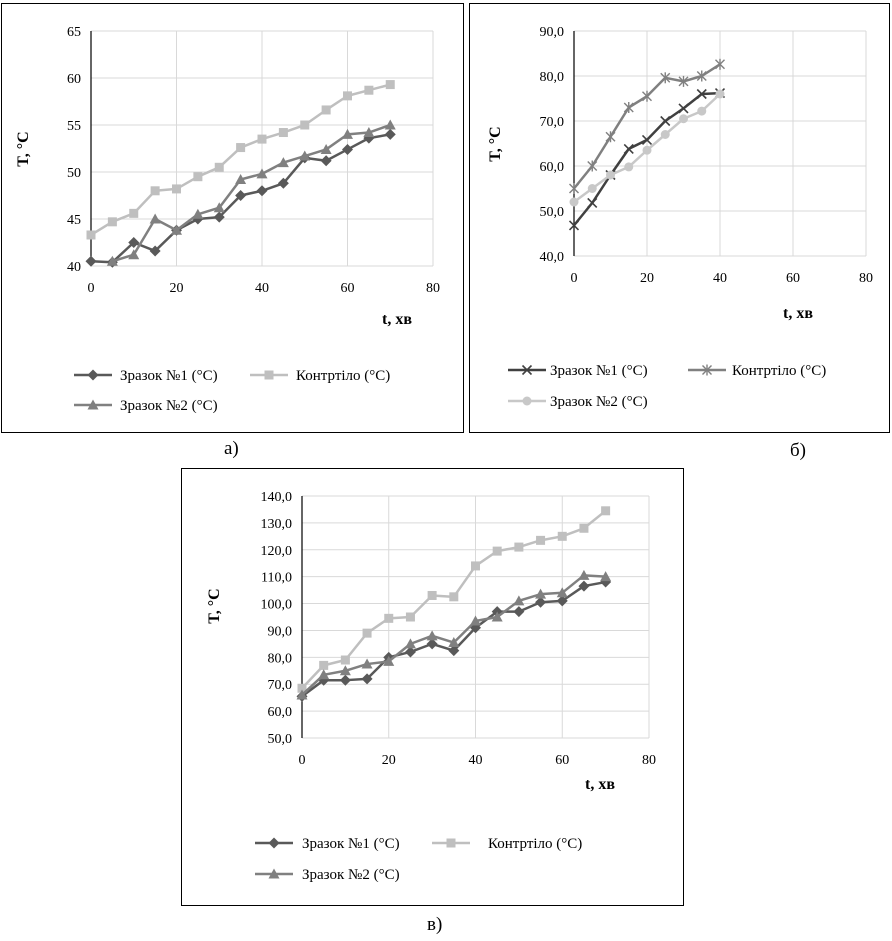 The image size is (892, 941). Describe the element at coordinates (280, 685) in the screenshot. I see `chart-c-ytick-label: 70,0` at that location.